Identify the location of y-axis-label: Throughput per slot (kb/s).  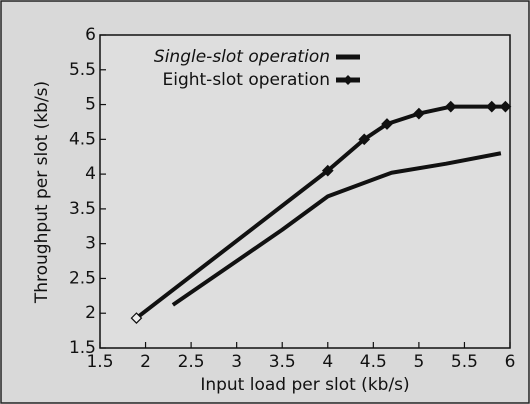
(42, 192).